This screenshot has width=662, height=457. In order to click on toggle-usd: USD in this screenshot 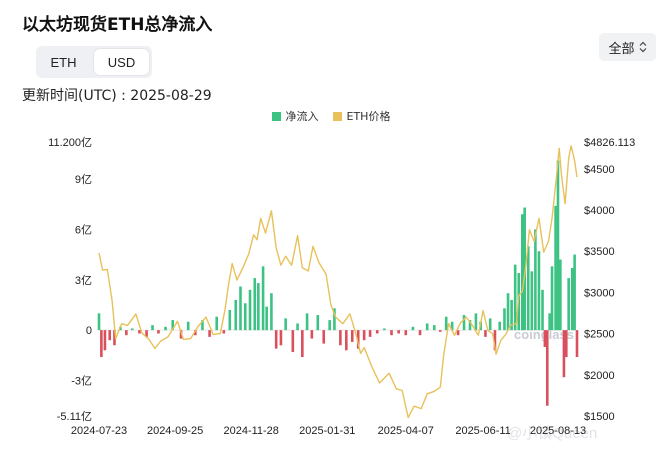, I will do `click(121, 62)`.